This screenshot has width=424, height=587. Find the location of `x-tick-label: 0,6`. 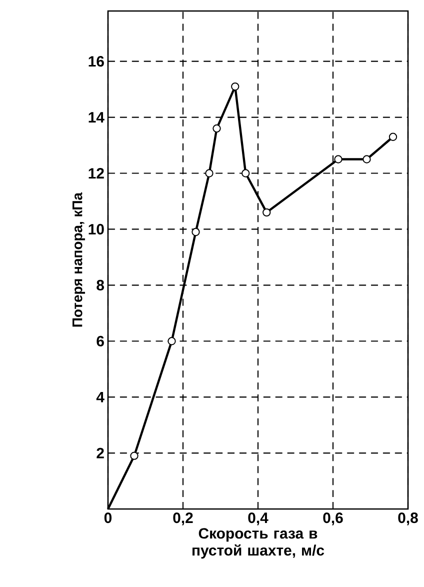

x-tick-label: 0,6 is located at coordinates (333, 519).